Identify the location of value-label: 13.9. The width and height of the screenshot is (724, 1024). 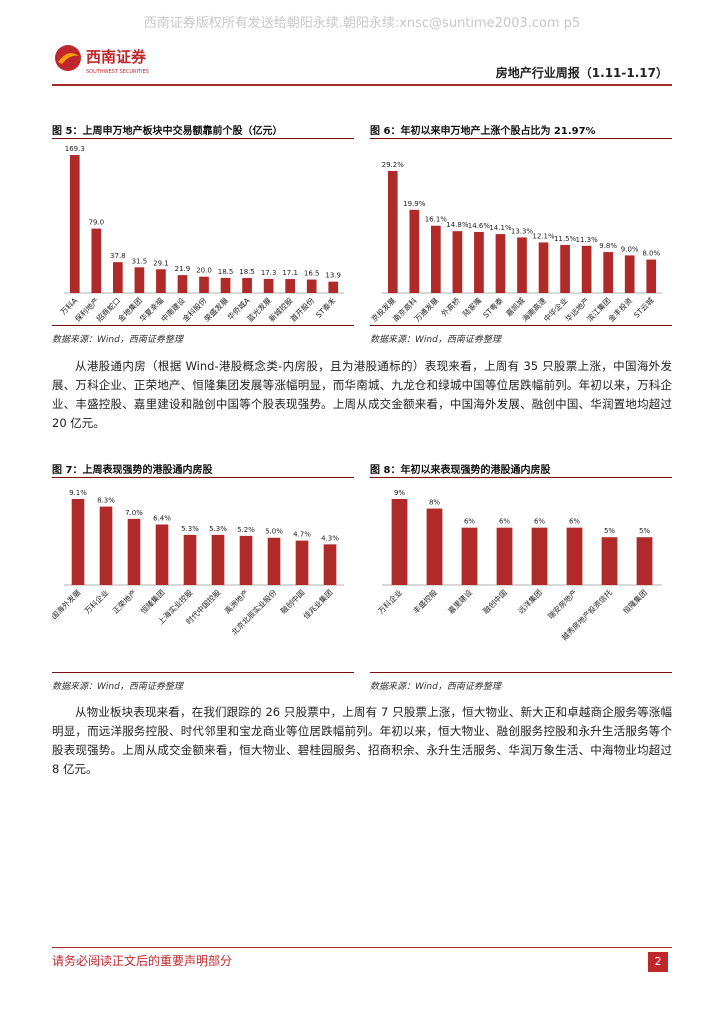
(333, 276).